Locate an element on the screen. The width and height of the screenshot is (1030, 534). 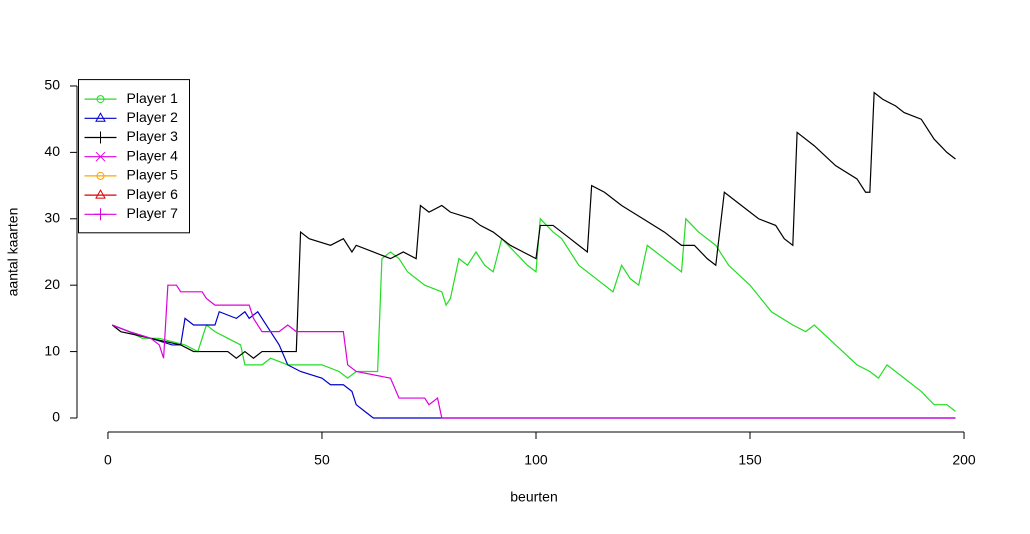
y-tick-label: 20 is located at coordinates (52, 284).